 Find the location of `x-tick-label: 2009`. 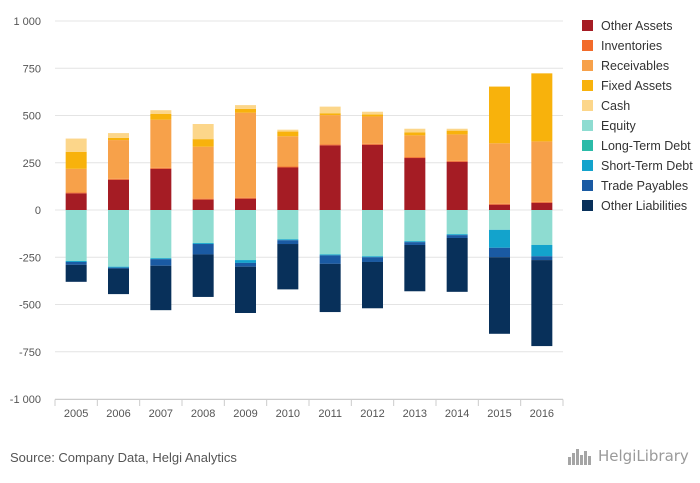

x-tick-label: 2009 is located at coordinates (245, 414).